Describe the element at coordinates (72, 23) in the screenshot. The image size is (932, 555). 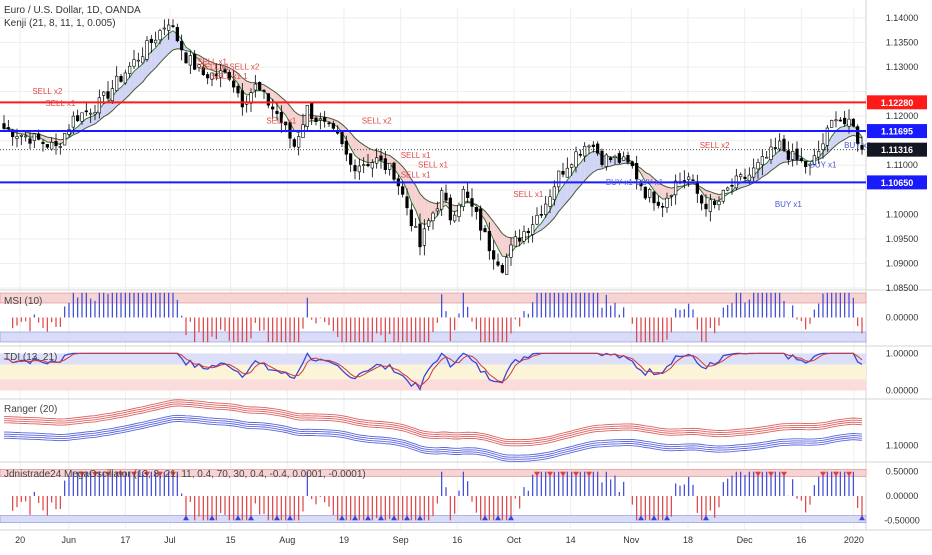
I see `indicator-title: Kenji (21, 8, 11, 1, 0.005)` at that location.